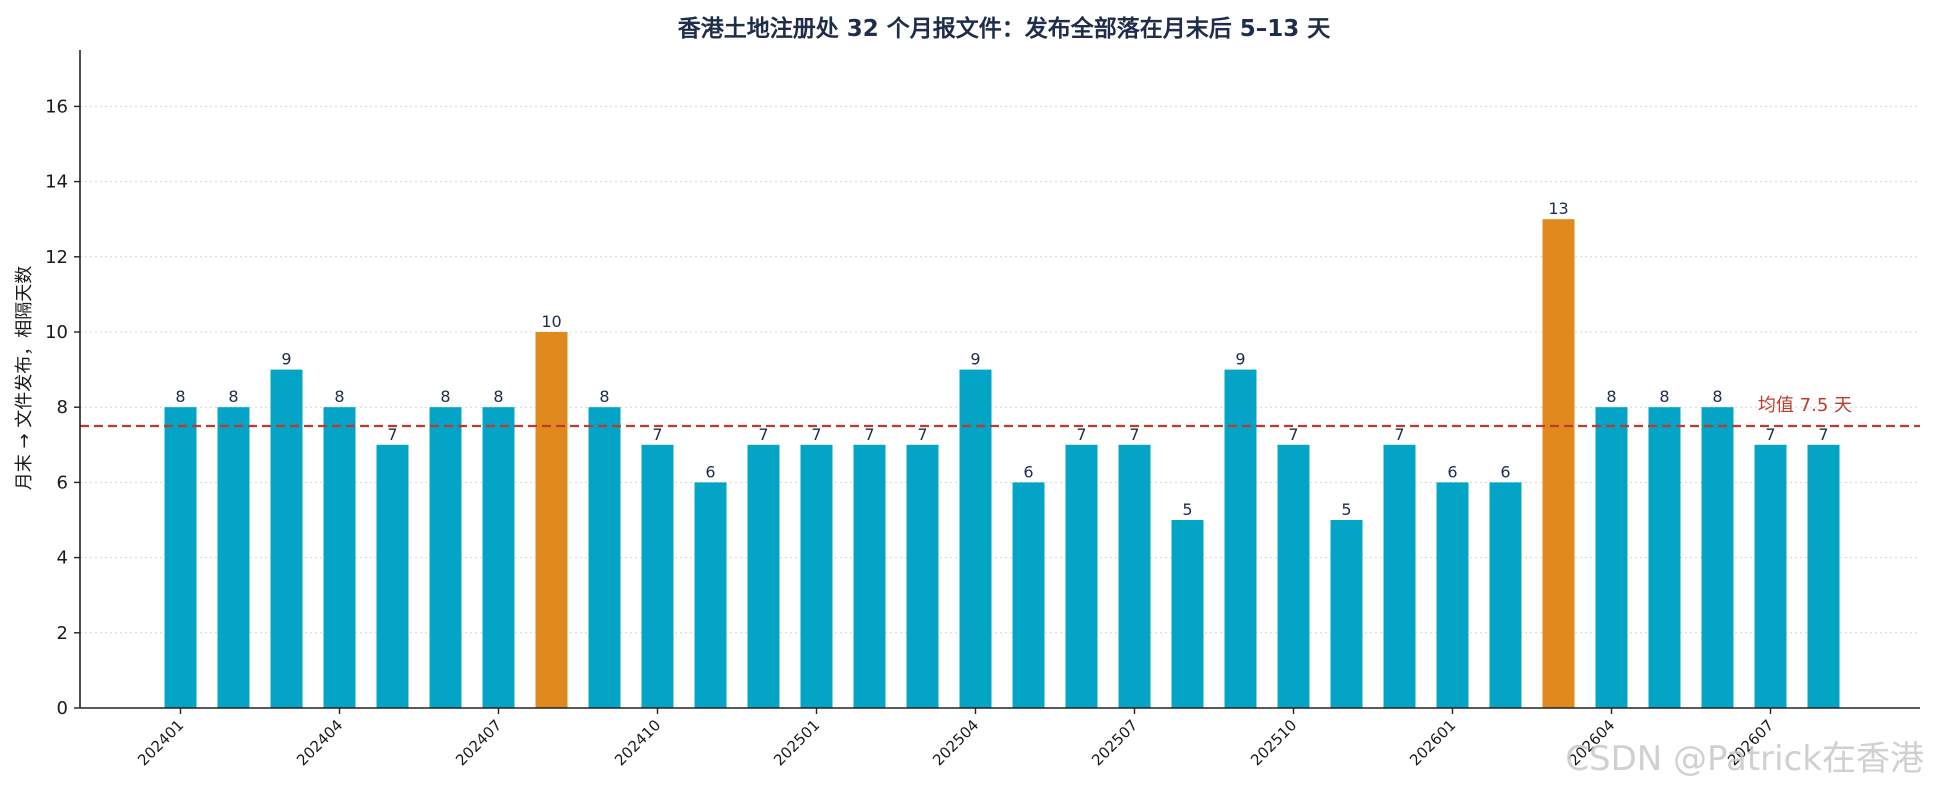 This screenshot has width=1934, height=792. Describe the element at coordinates (1114, 742) in the screenshot. I see `x-tick-label: 202507` at that location.